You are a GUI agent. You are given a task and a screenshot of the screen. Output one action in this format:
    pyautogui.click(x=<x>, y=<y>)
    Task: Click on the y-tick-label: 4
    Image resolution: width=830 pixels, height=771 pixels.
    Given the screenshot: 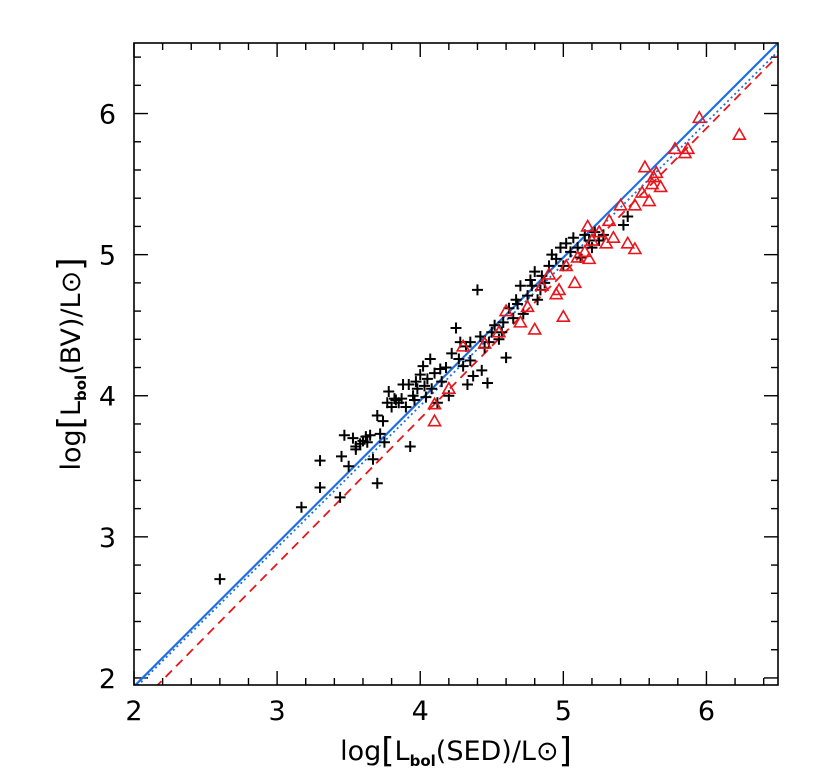 What is the action you would take?
    pyautogui.click(x=107, y=397)
    